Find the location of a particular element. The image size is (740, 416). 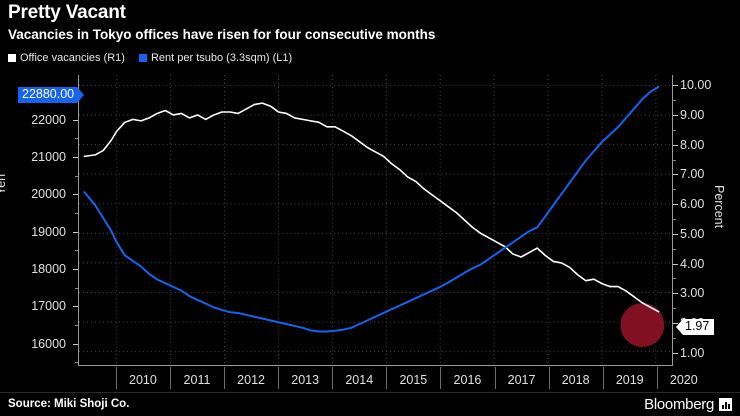

y-axis-left-tick-label: 18000 is located at coordinates (48, 269).